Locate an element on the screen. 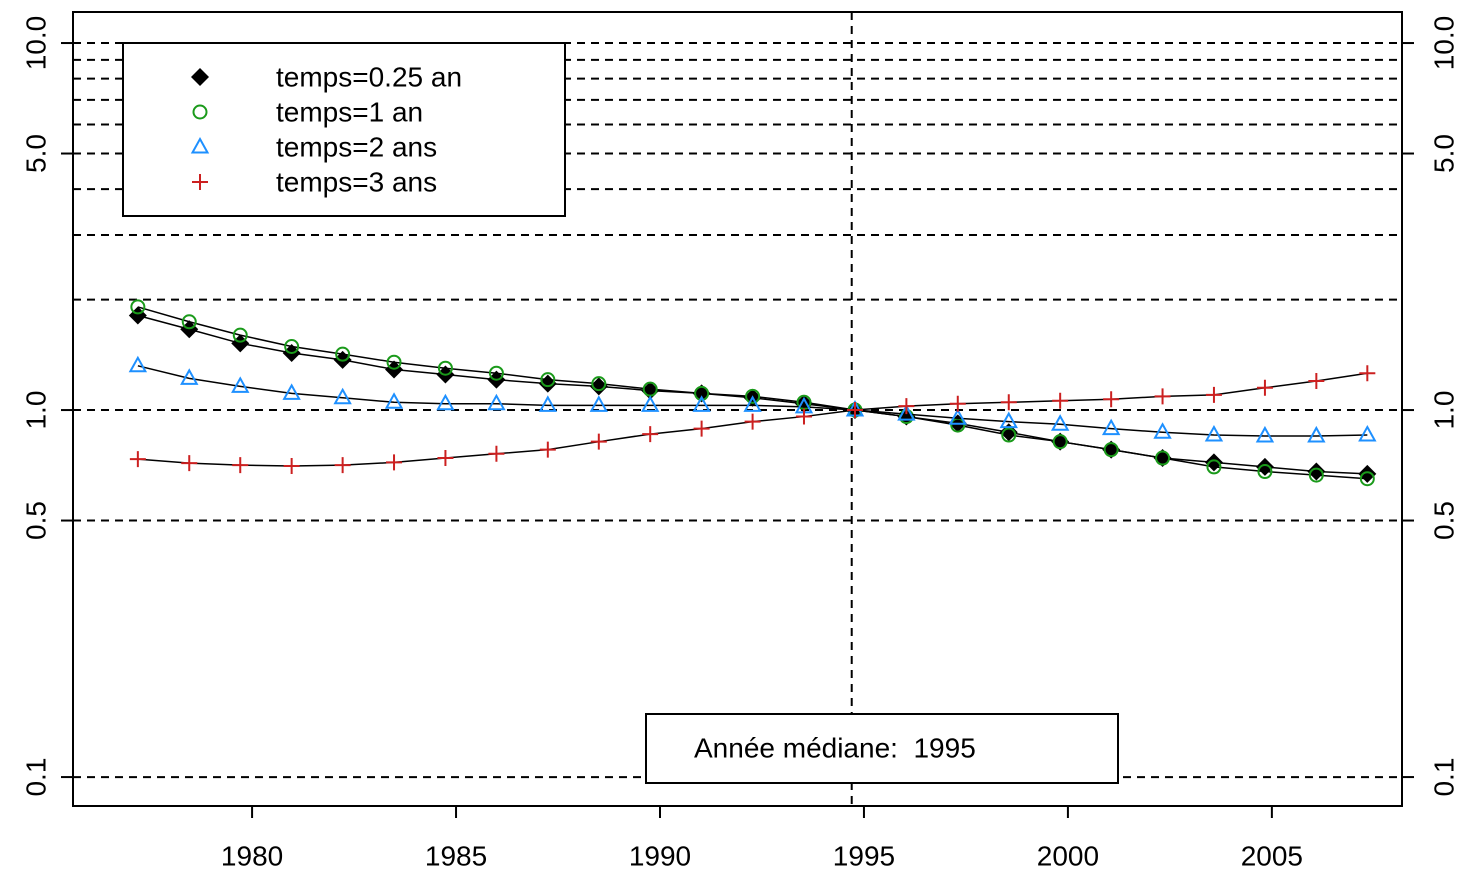 This screenshot has height=882, width=1472. annotation: Année médiane: 1995 is located at coordinates (835, 747).